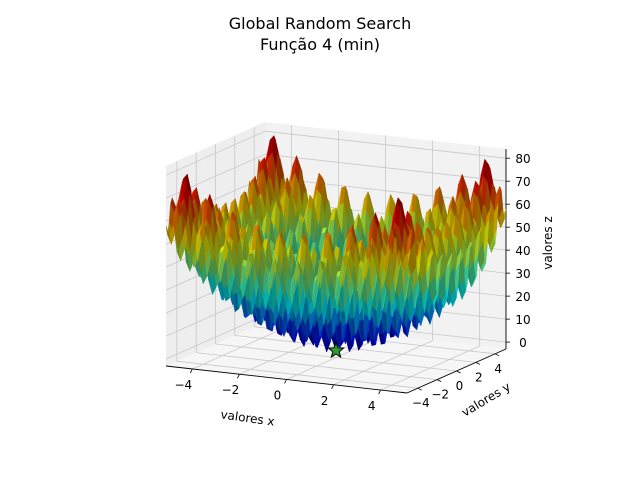 This screenshot has height=480, width=640. I want to click on x-tick-label: 2, so click(325, 401).